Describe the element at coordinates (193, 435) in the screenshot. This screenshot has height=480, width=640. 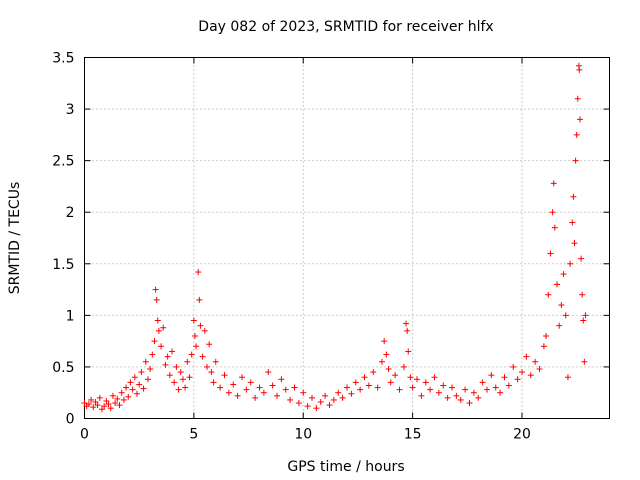
I see `x-tick-label: 5` at that location.